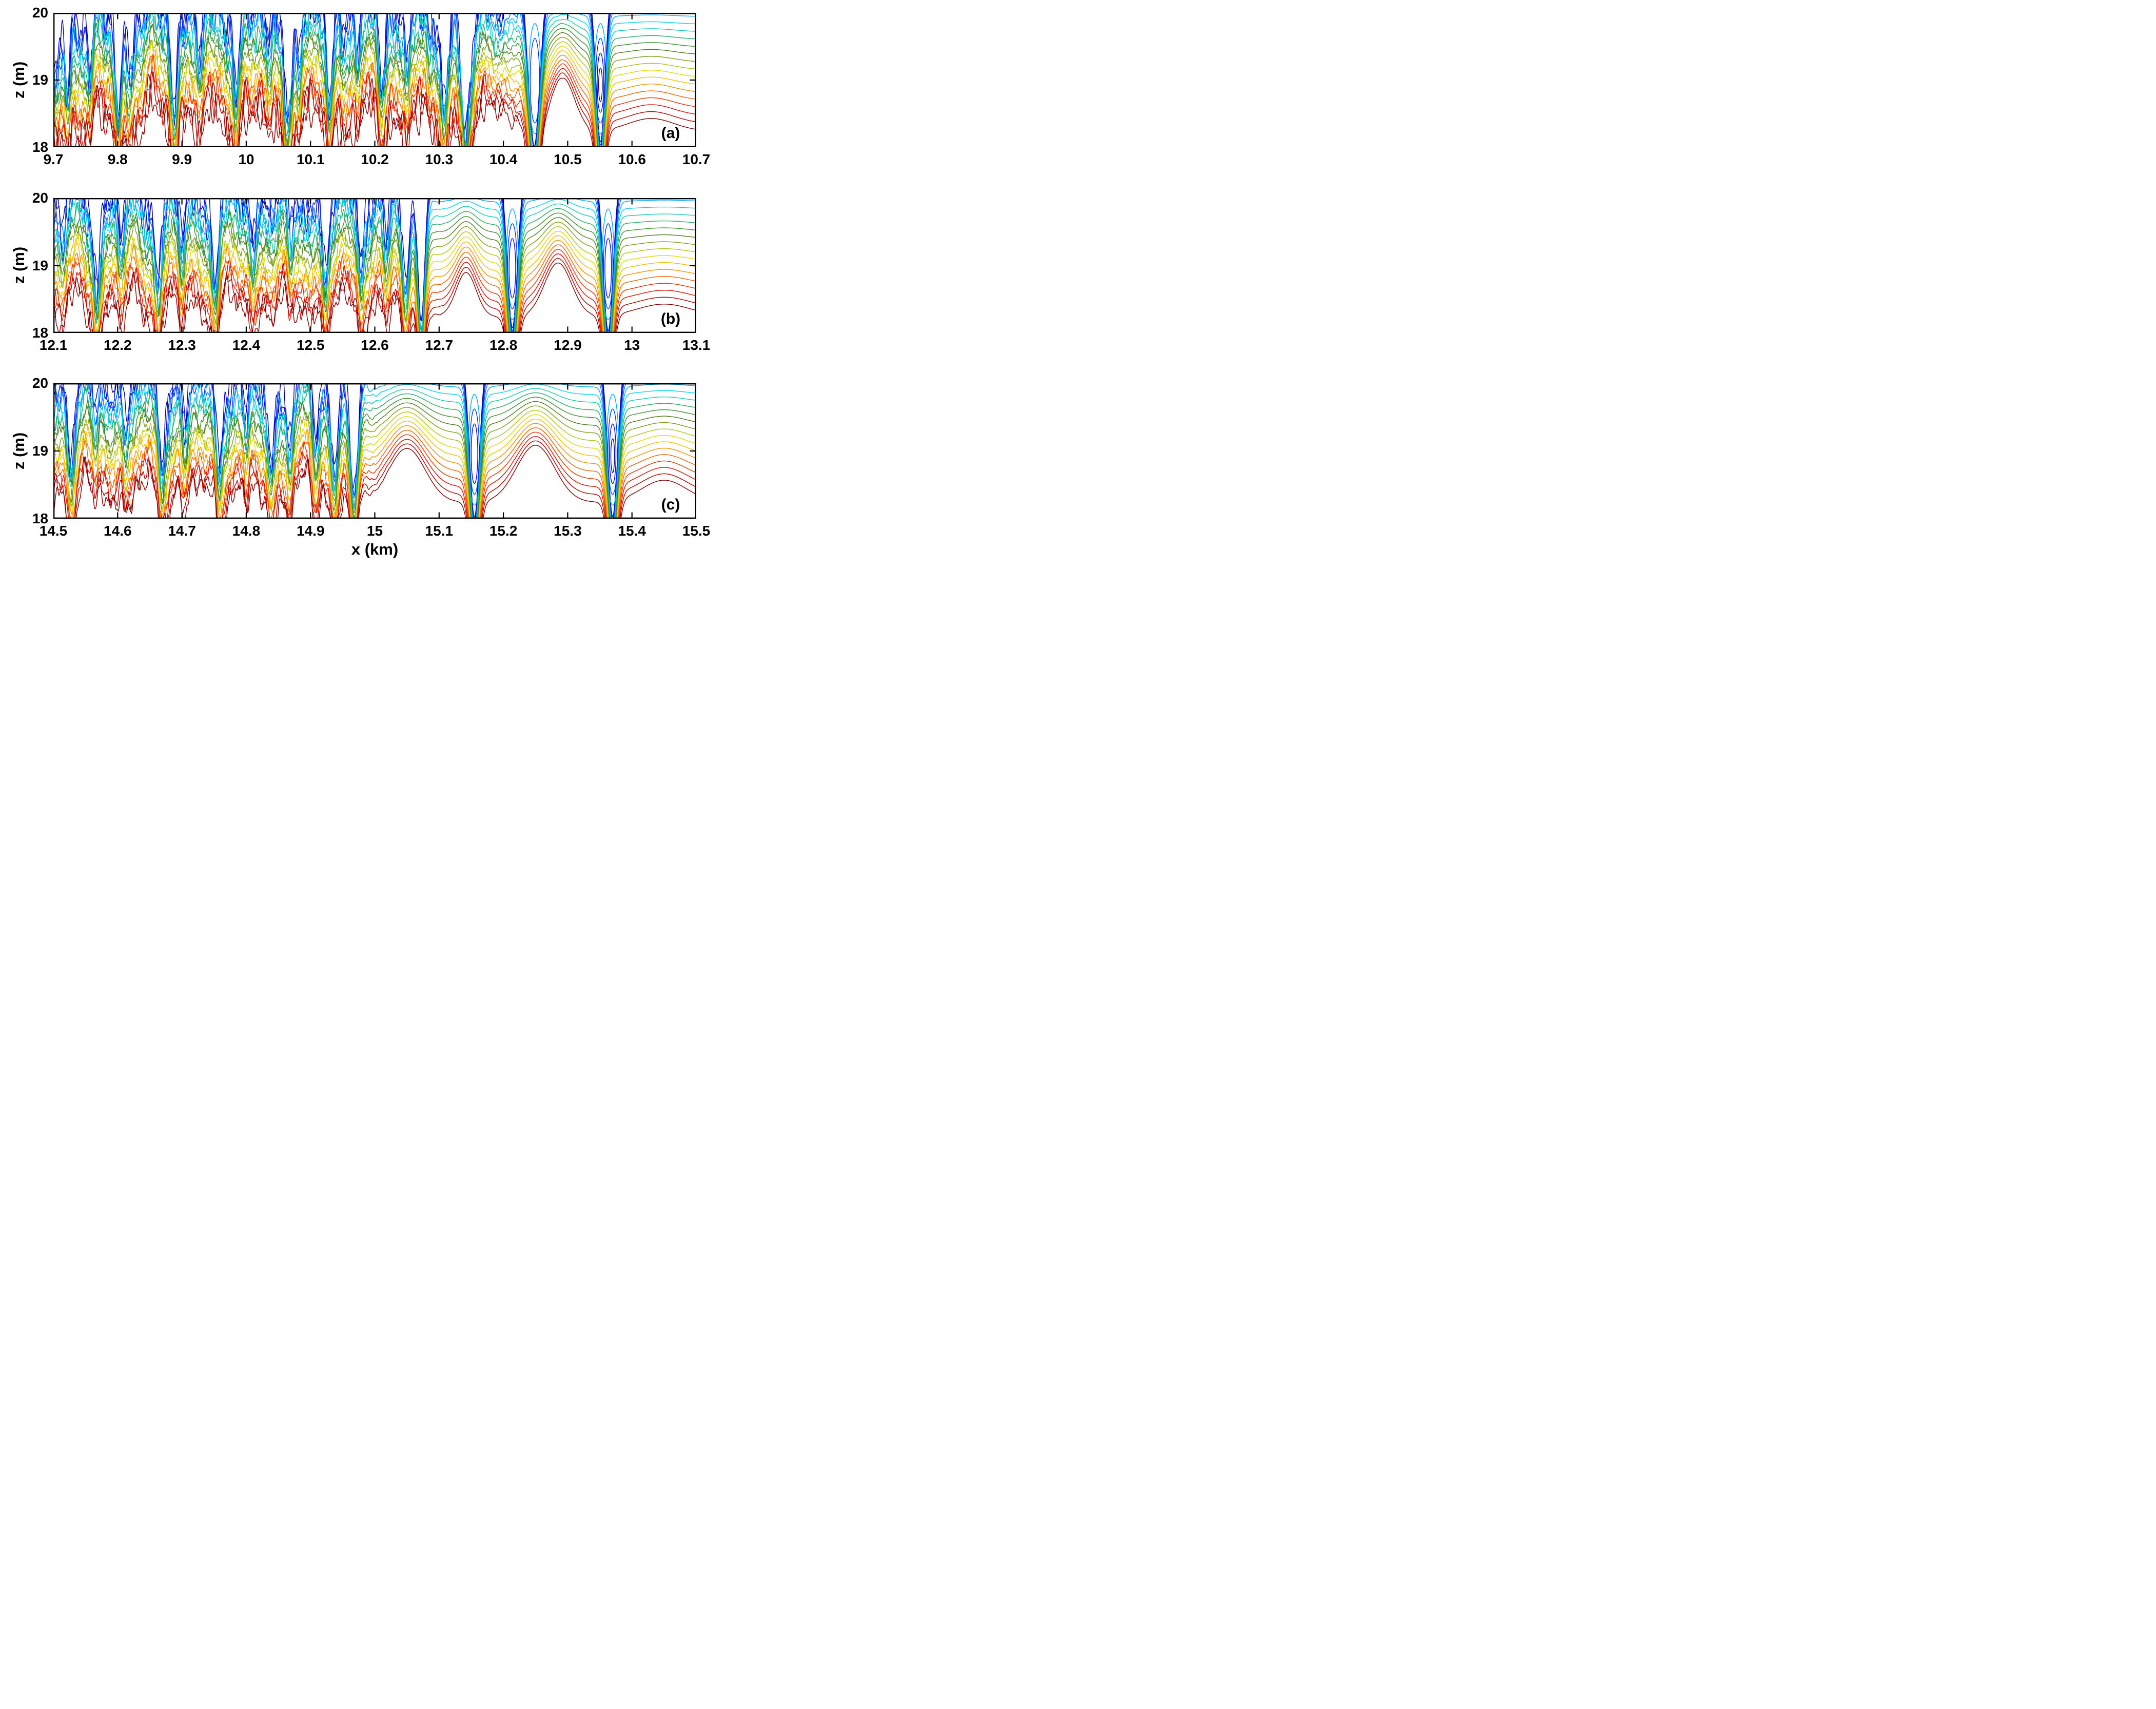  Describe the element at coordinates (118, 345) in the screenshot. I see `x-tick-label: 12.2` at that location.